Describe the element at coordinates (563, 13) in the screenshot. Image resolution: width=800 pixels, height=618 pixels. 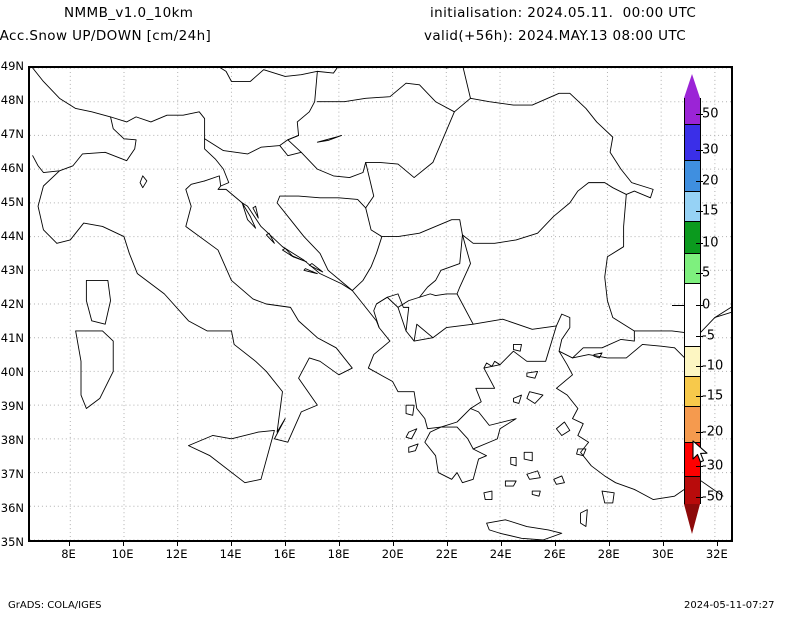
I see `initialisation-time: initialisation: 2024.05.11. 00:00 UTC` at that location.